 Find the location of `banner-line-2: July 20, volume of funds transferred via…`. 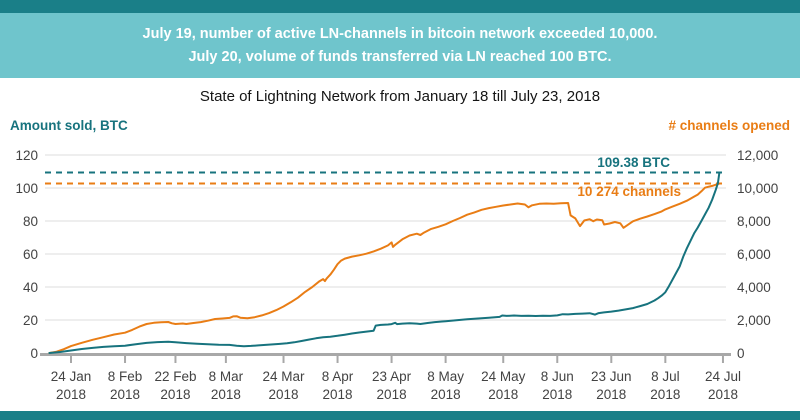

banner-line-2: July 20, volume of funds transferred via… is located at coordinates (400, 56).